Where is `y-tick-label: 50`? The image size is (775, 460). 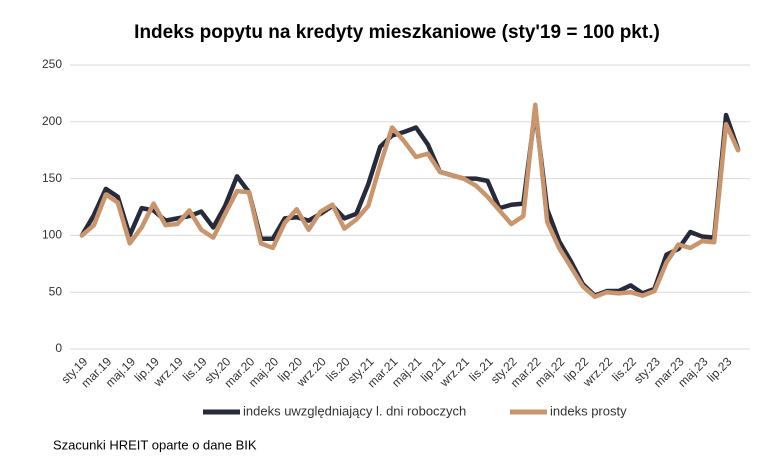
y-tick-label: 50 is located at coordinates (56, 291).